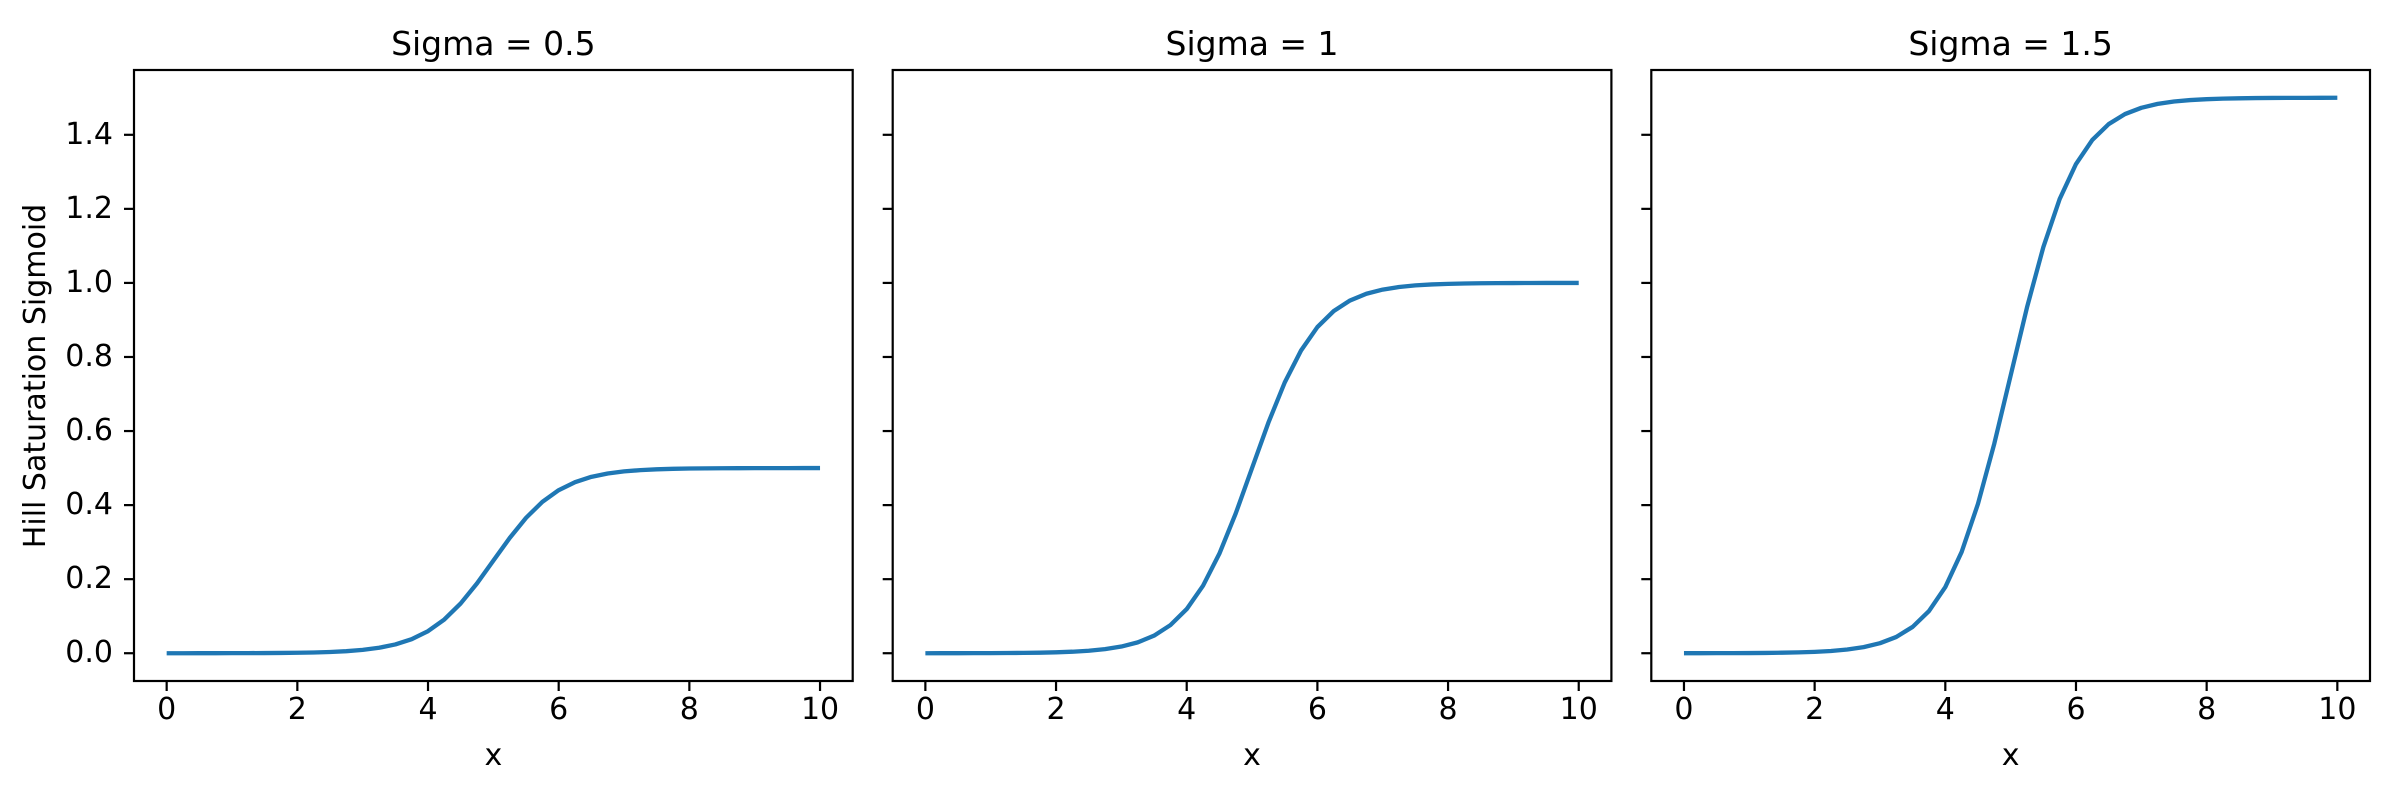  What do you see at coordinates (2010, 43) in the screenshot?
I see `subplot-2-title: Sigma = 1.5` at bounding box center [2010, 43].